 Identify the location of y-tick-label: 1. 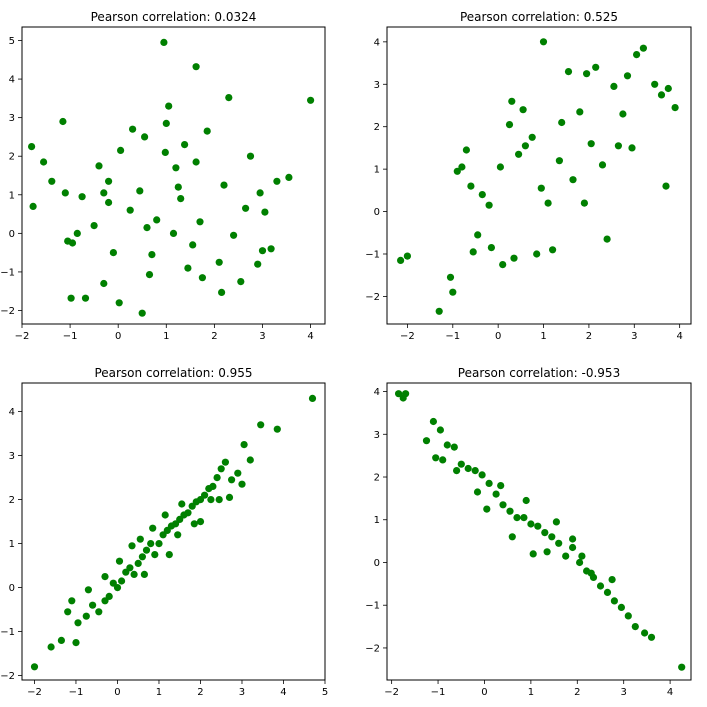
(377, 170).